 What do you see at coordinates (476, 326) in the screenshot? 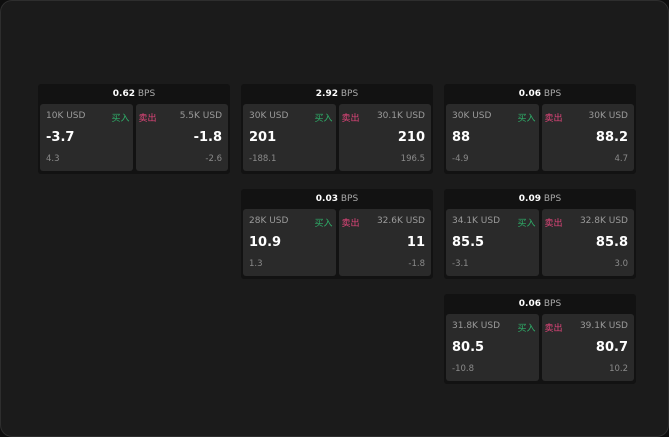
I see `buy-size: 31.8K USD` at bounding box center [476, 326].